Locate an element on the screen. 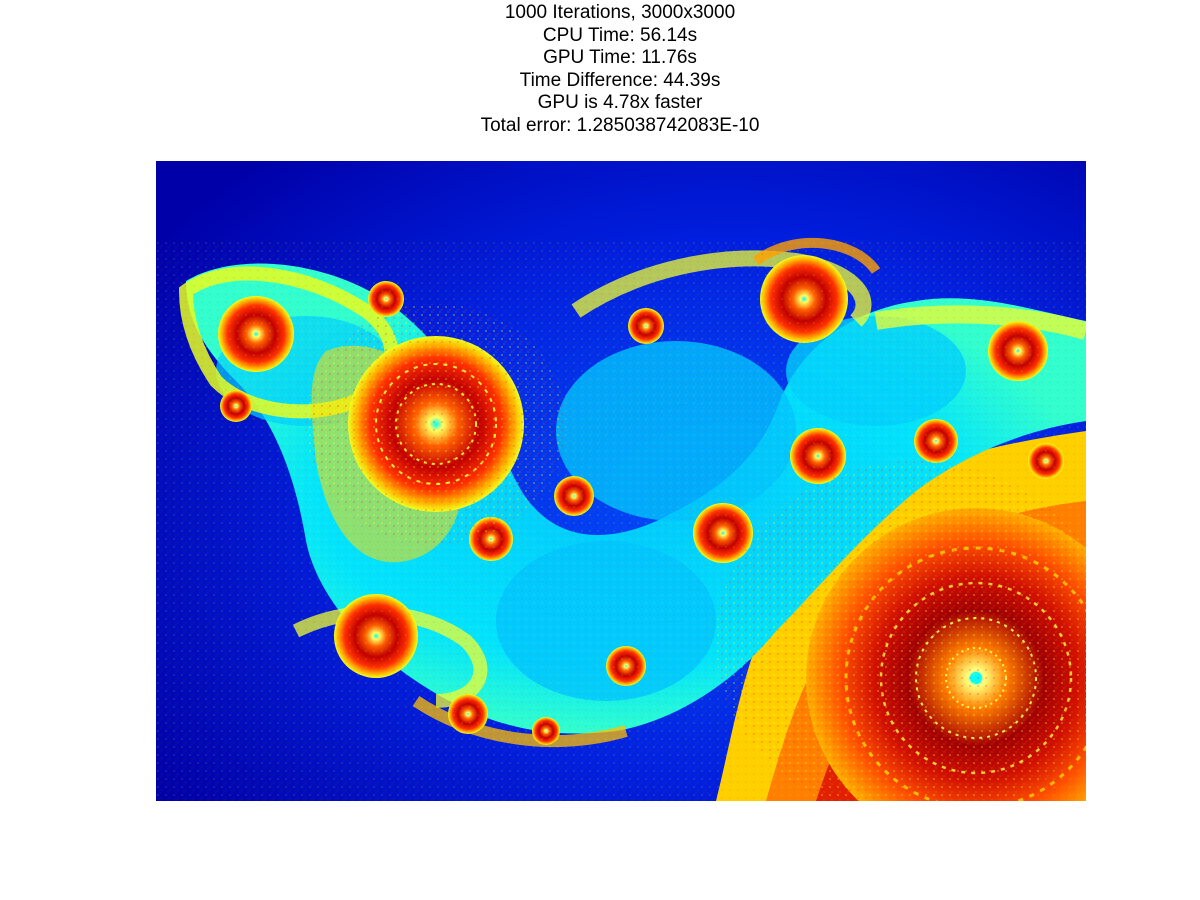 Image resolution: width=1200 pixels, height=900 pixels. title-line-speedup: GPU is 4.78x faster is located at coordinates (620, 102).